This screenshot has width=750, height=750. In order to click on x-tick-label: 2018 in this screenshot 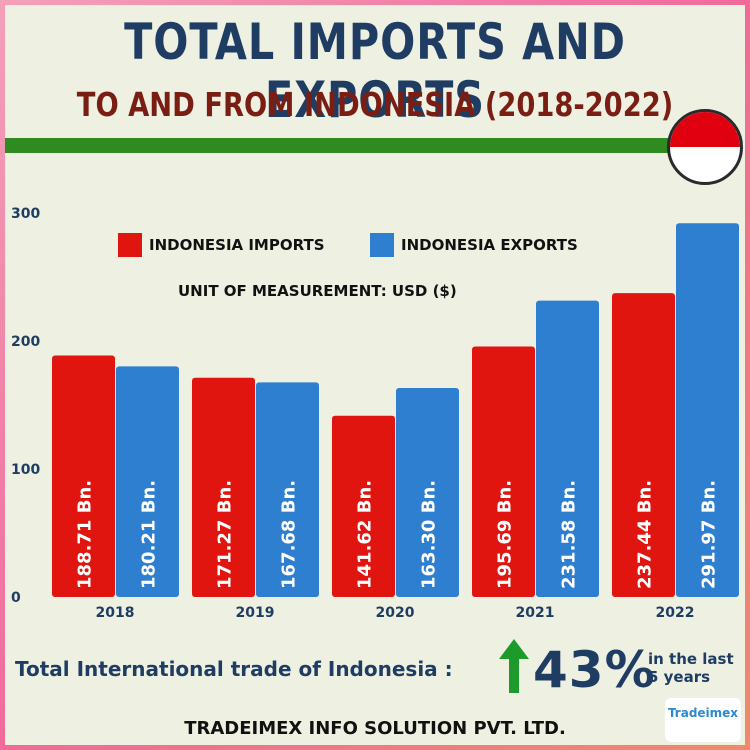, I will do `click(115, 613)`.